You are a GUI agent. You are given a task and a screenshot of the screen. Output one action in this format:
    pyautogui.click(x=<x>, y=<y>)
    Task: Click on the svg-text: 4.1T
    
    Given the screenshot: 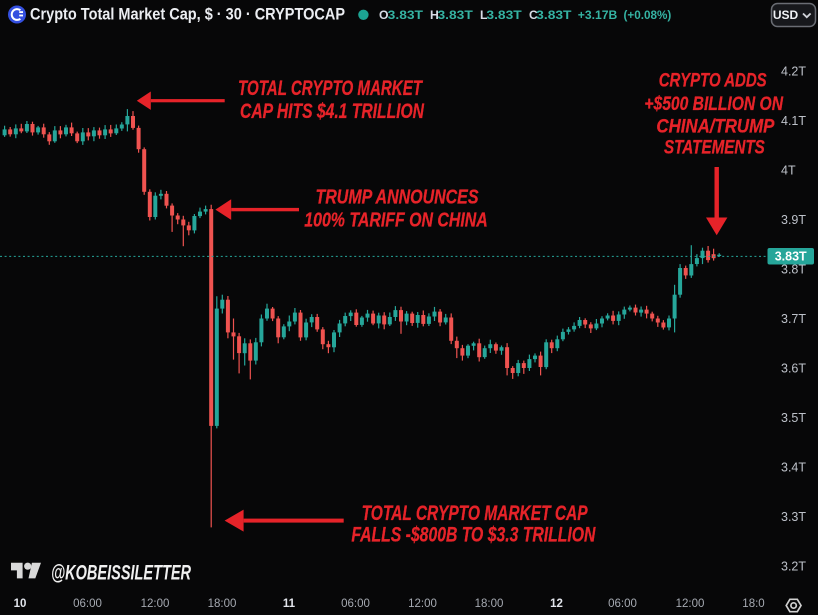 What is the action you would take?
    pyautogui.click(x=793, y=121)
    